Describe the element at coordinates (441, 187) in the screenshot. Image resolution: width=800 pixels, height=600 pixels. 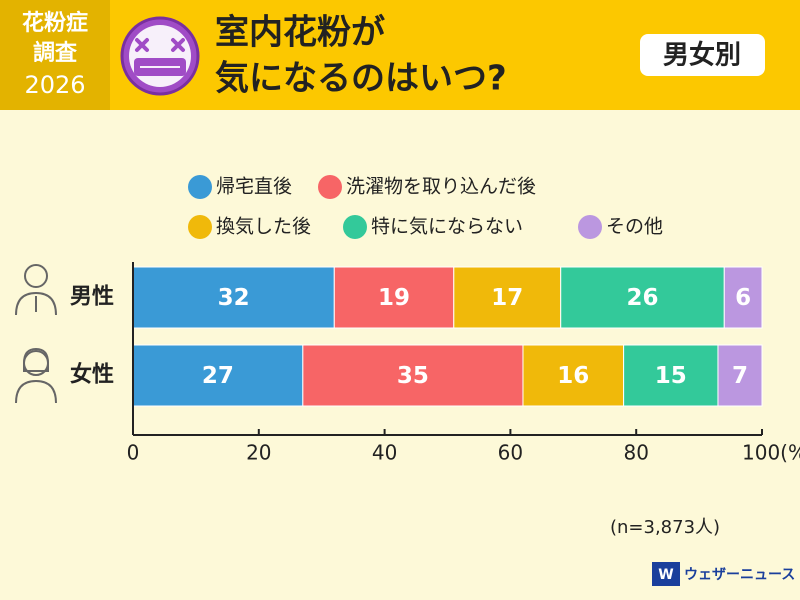
I see `legend-label: 洗濯物を取り込んだ後` at that location.